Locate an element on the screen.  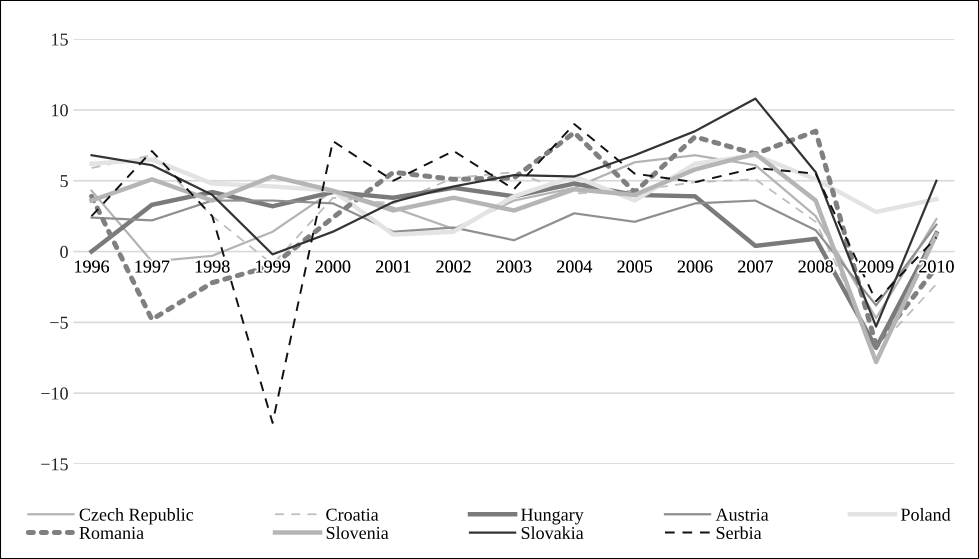
legend-label: Austria is located at coordinates (742, 514).